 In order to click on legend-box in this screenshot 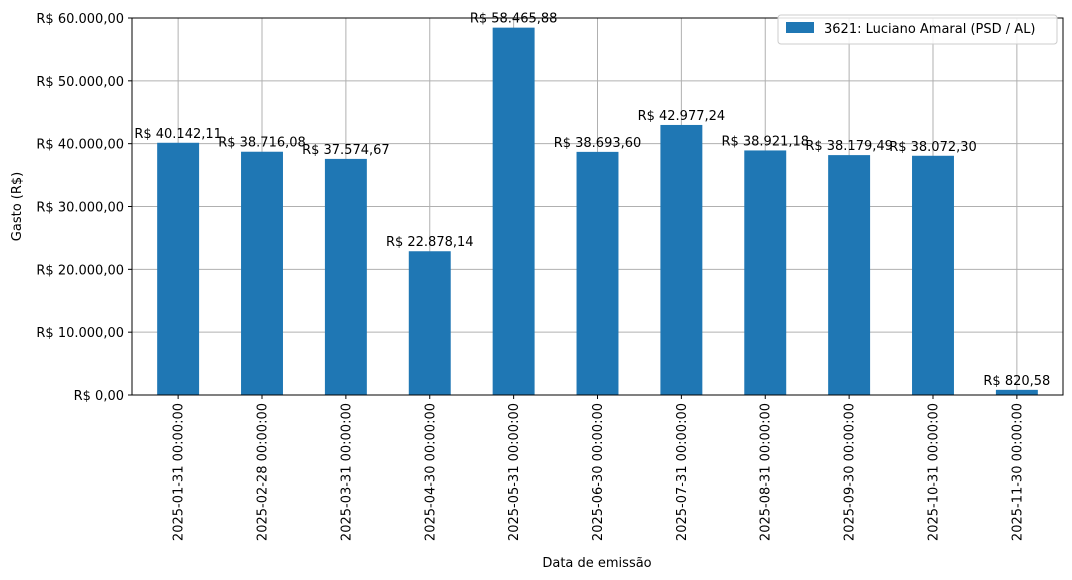, I will do `click(917, 29)`.